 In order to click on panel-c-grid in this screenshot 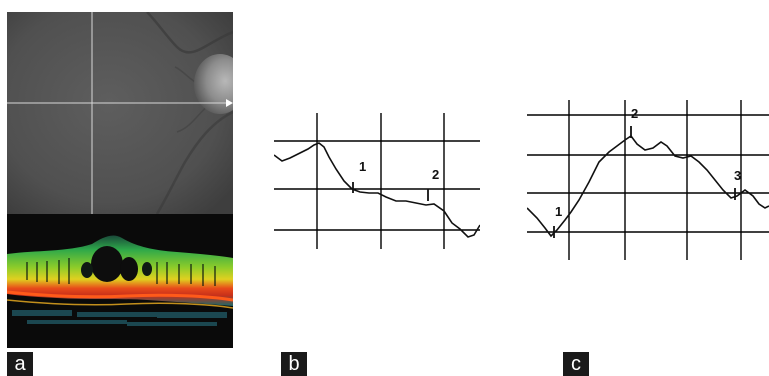, I will do `click(648, 180)`.